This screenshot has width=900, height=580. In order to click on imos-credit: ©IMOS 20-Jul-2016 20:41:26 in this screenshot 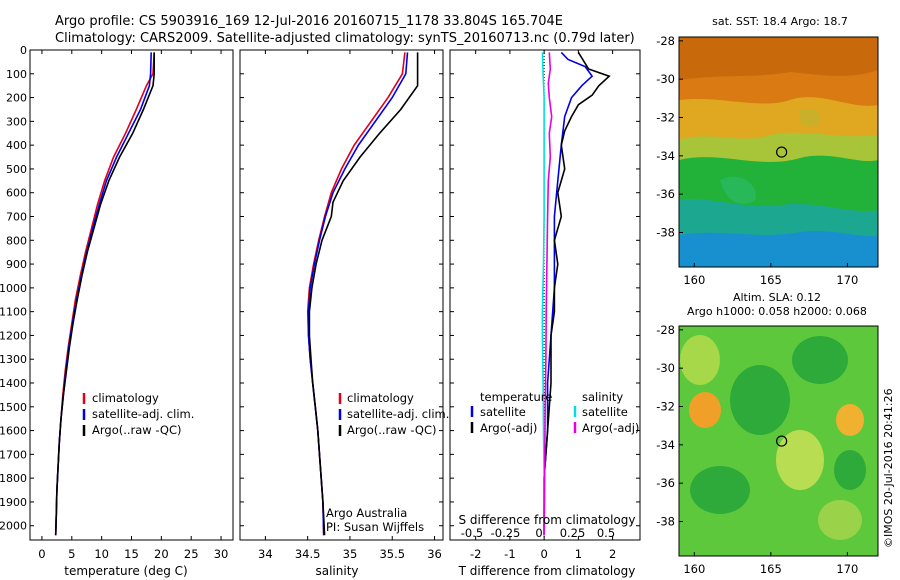, I will do `click(888, 468)`.